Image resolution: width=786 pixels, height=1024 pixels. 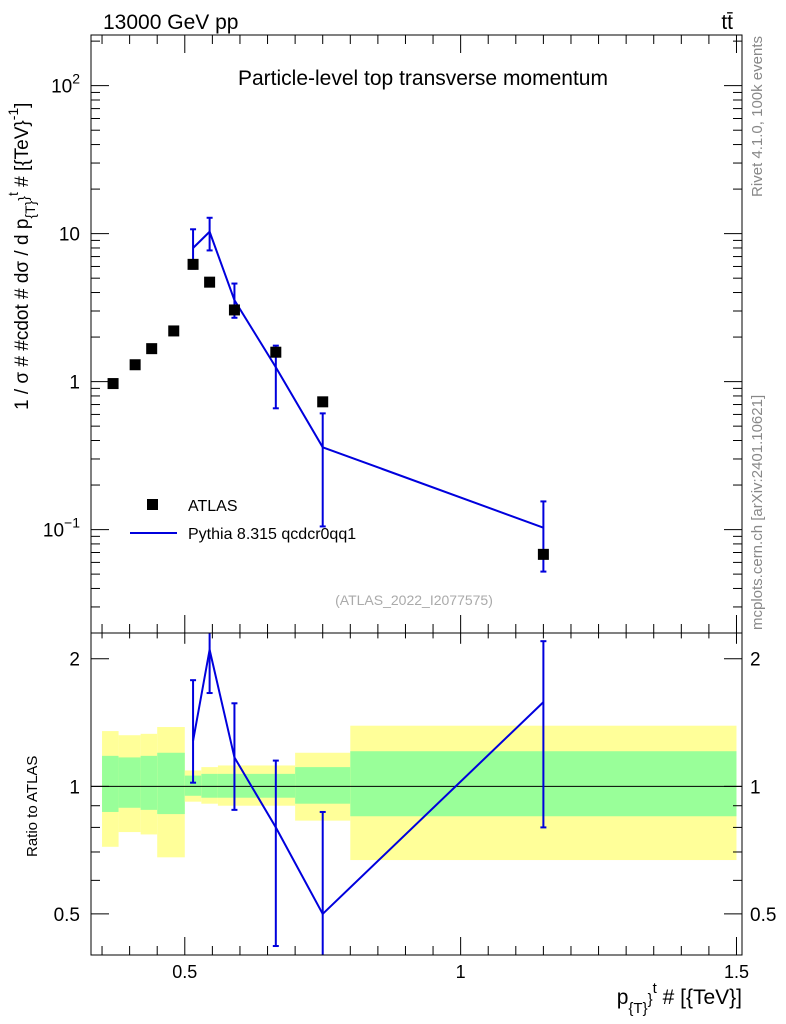 What do you see at coordinates (74, 383) in the screenshot?
I see `main-y-tick-label: 1` at bounding box center [74, 383].